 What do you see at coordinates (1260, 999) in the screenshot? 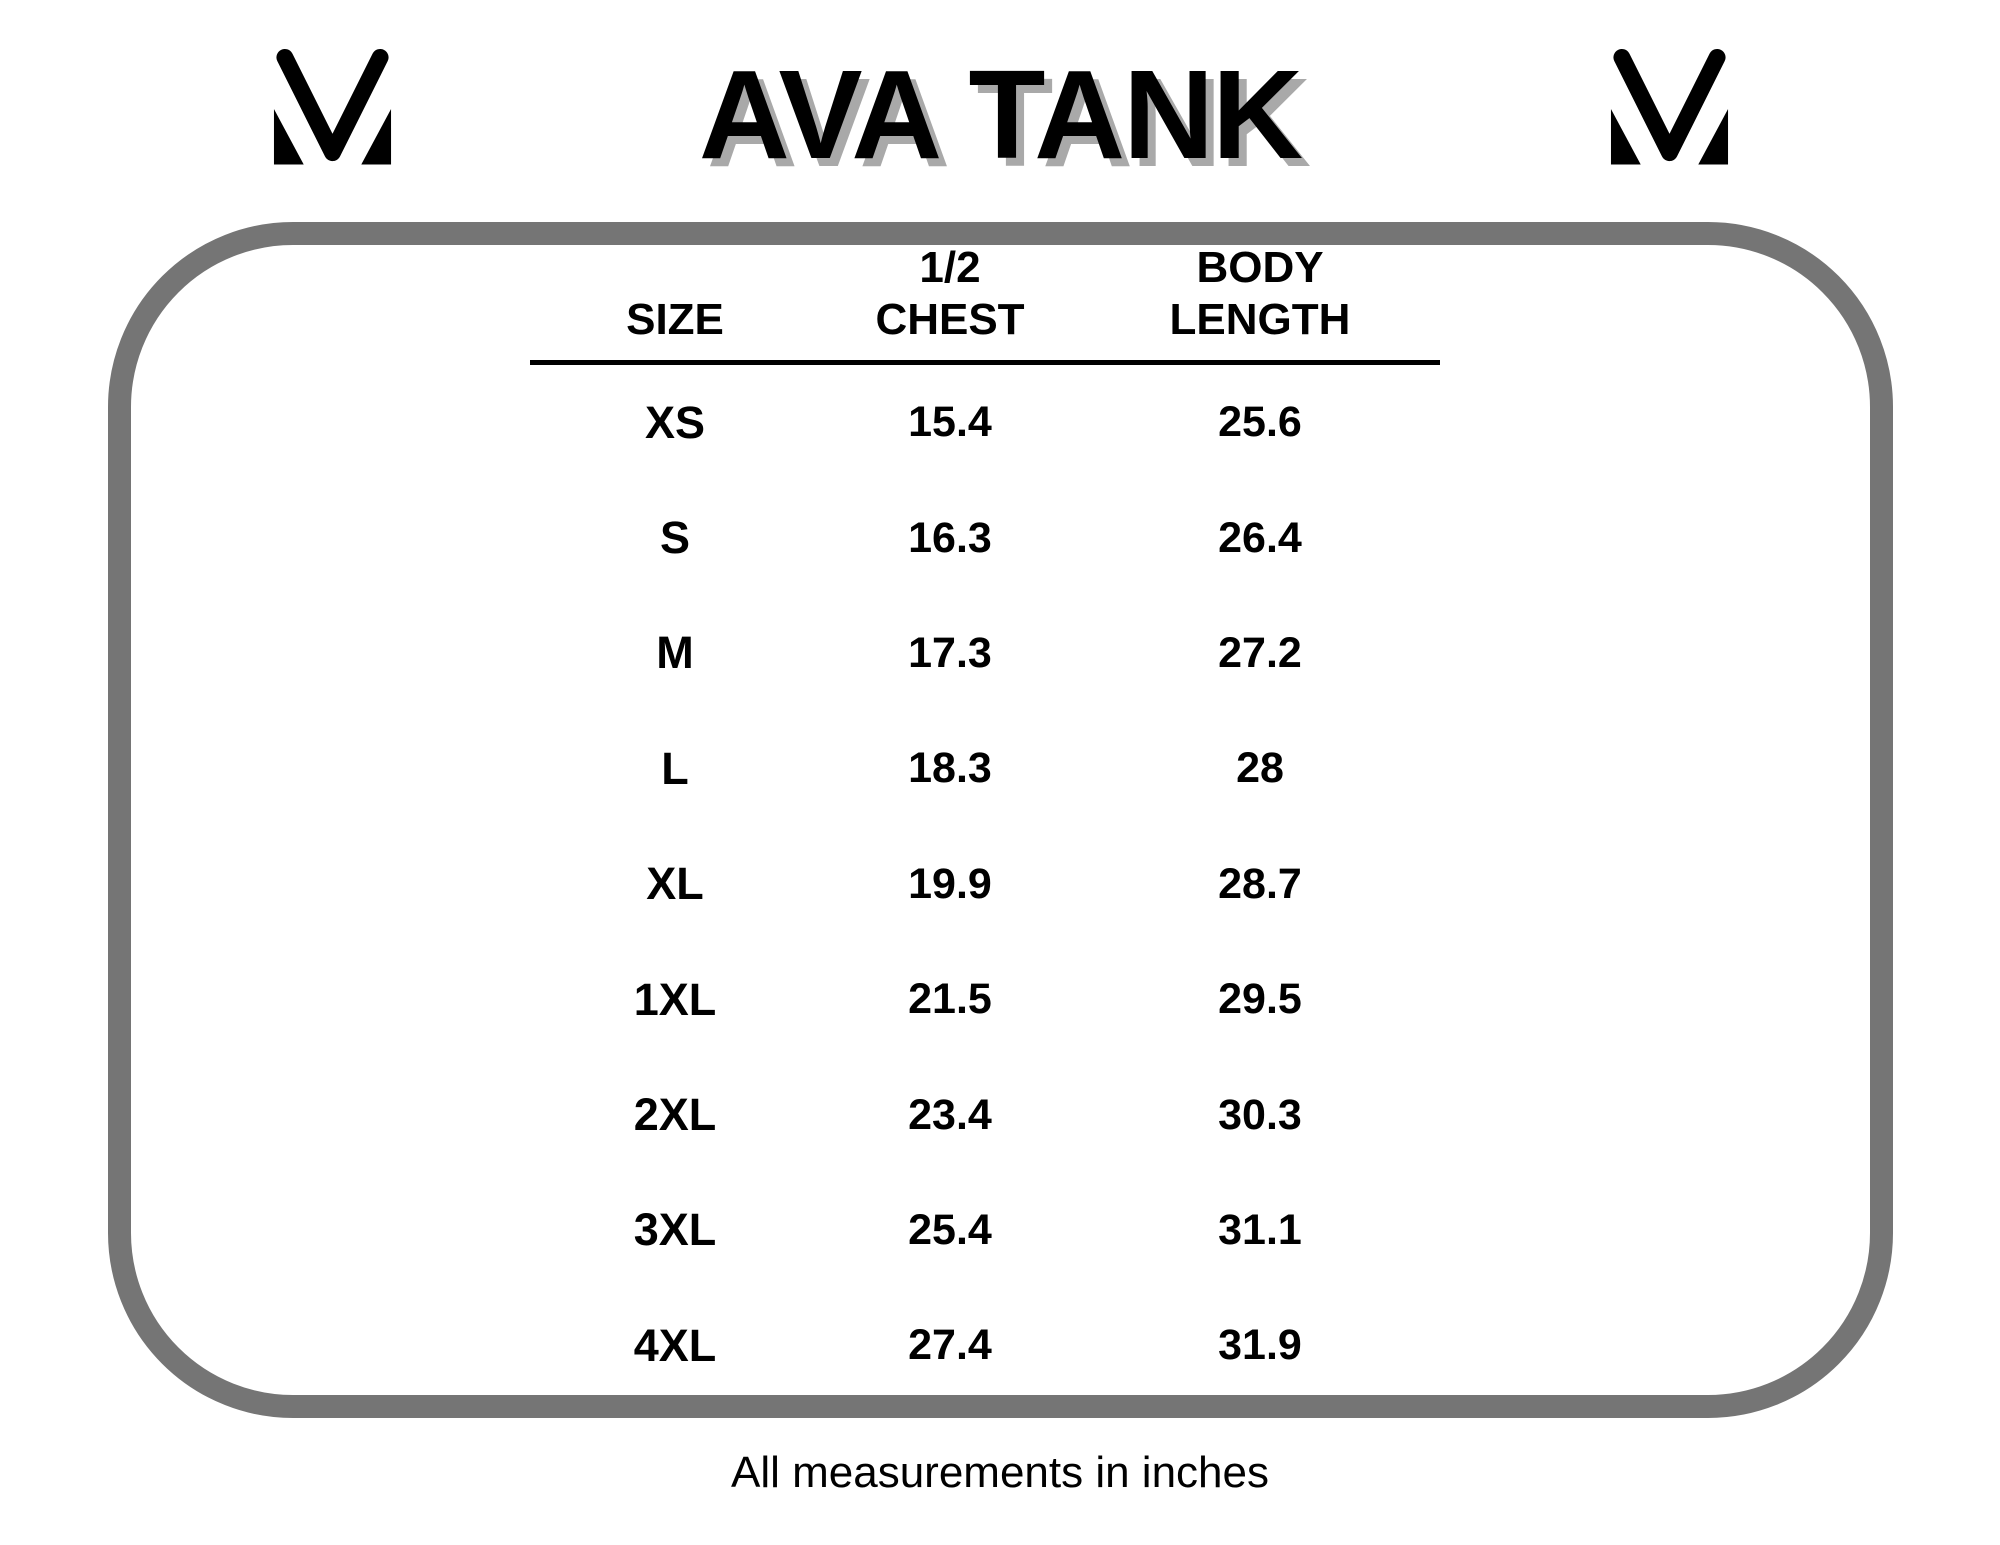
I see `body-length-value-cell: 29.5` at bounding box center [1260, 999].